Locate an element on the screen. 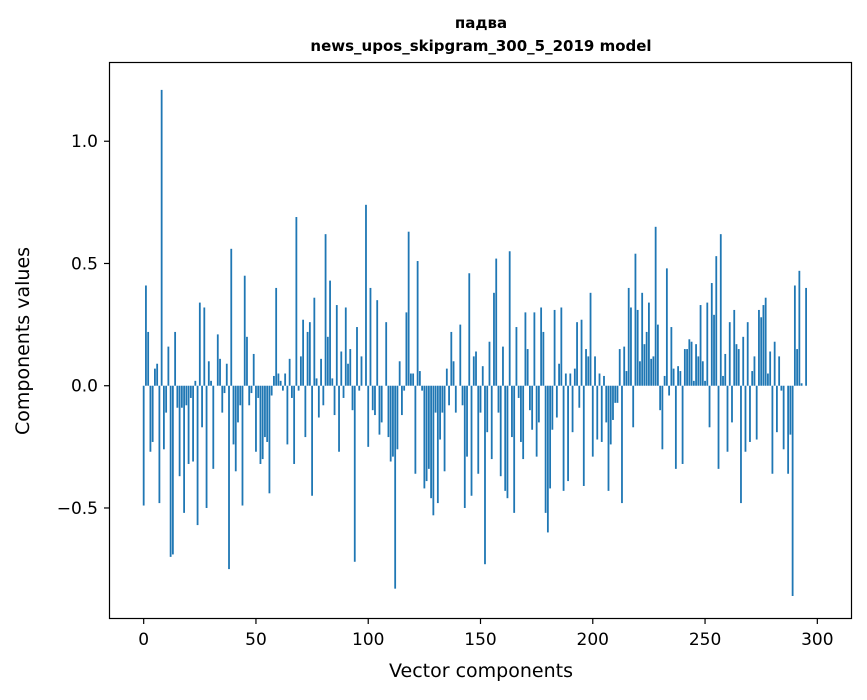 The width and height of the screenshot is (867, 700). x-tick-label: 100 is located at coordinates (368, 640).